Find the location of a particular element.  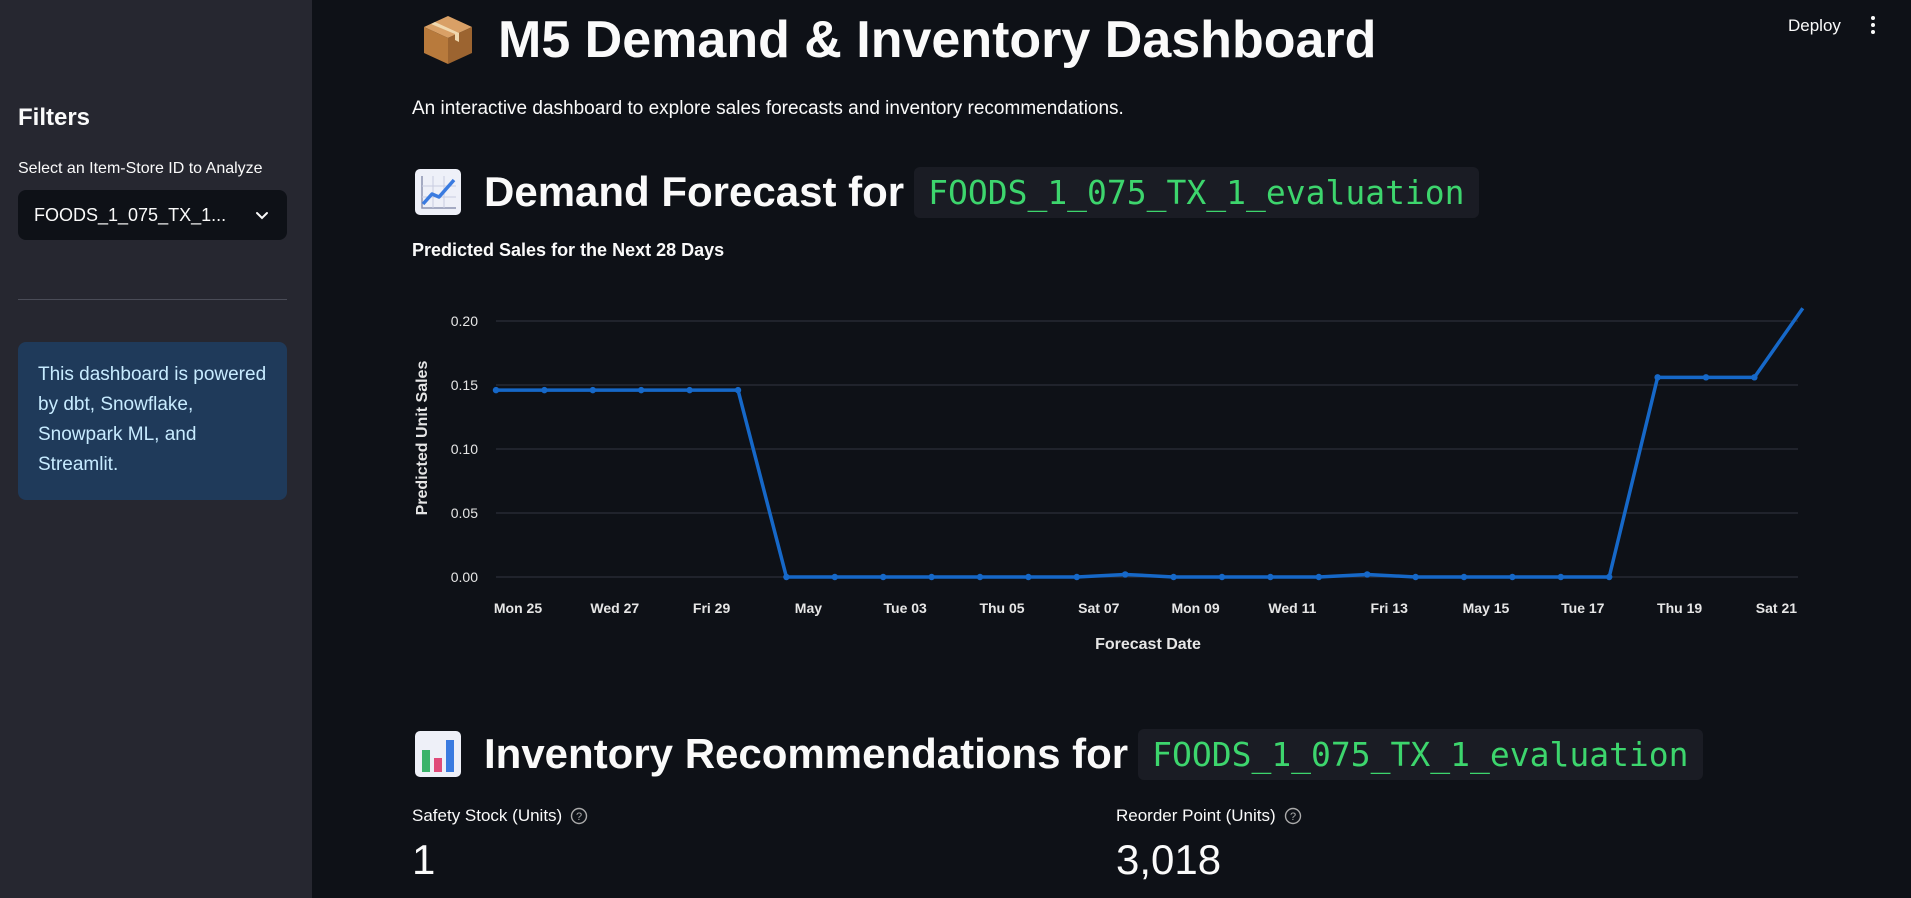

y-tick-label: 0.20 is located at coordinates (464, 321).